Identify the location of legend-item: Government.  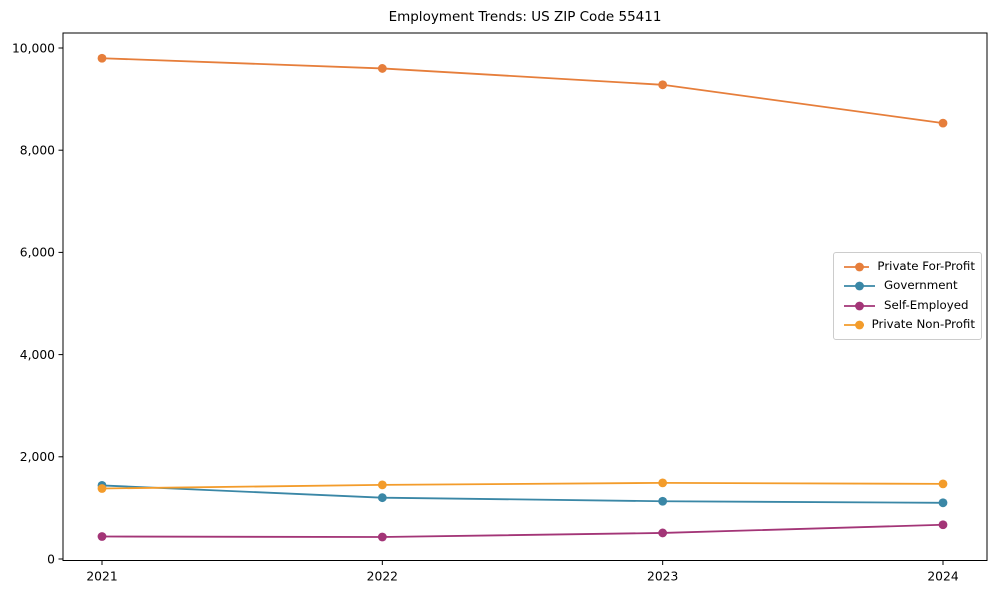
(909, 286).